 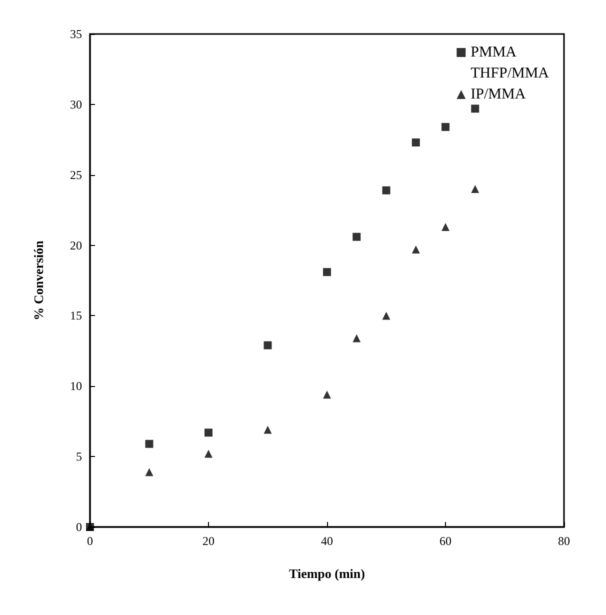 What do you see at coordinates (493, 52) in the screenshot?
I see `legend-label: PMMA` at bounding box center [493, 52].